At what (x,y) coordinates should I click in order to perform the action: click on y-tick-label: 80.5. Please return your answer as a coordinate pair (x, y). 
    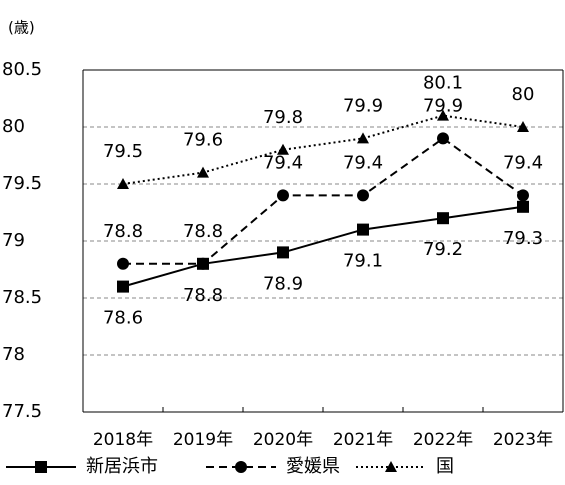
    Looking at the image, I should click on (22, 69).